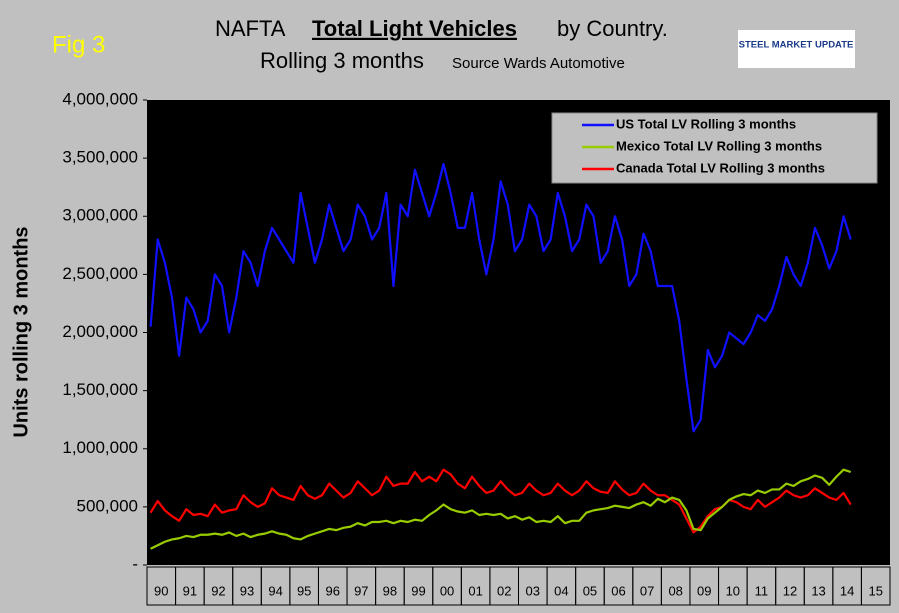 This screenshot has width=899, height=613. I want to click on x-tick-label: 07, so click(647, 590).